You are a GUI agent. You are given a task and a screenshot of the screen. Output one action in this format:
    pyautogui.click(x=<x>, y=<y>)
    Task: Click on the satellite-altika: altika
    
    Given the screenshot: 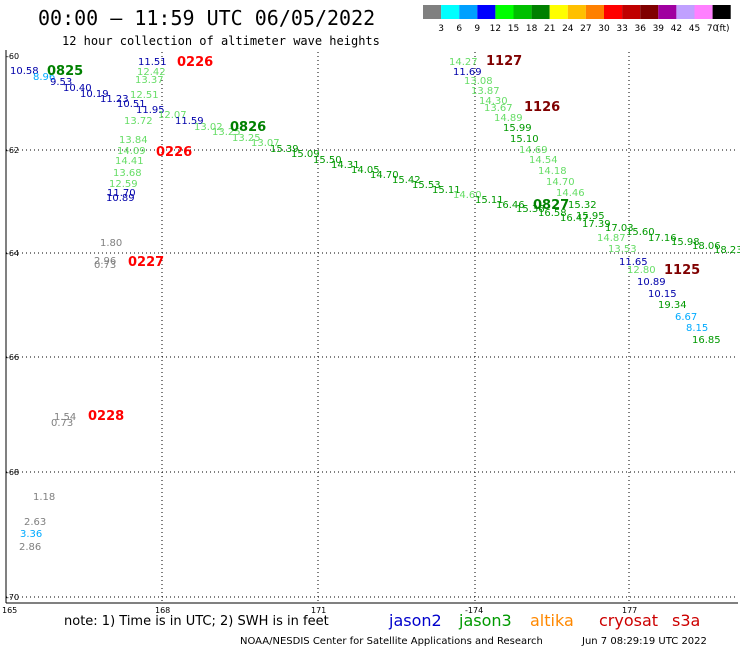 What is the action you would take?
    pyautogui.click(x=552, y=620)
    